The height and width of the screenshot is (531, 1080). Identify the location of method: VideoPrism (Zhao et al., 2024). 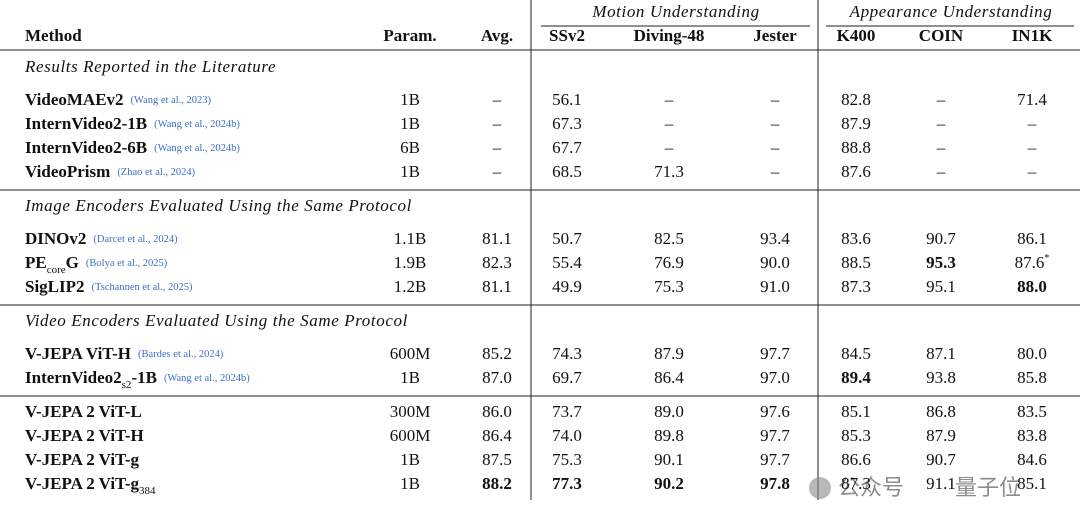
(110, 171).